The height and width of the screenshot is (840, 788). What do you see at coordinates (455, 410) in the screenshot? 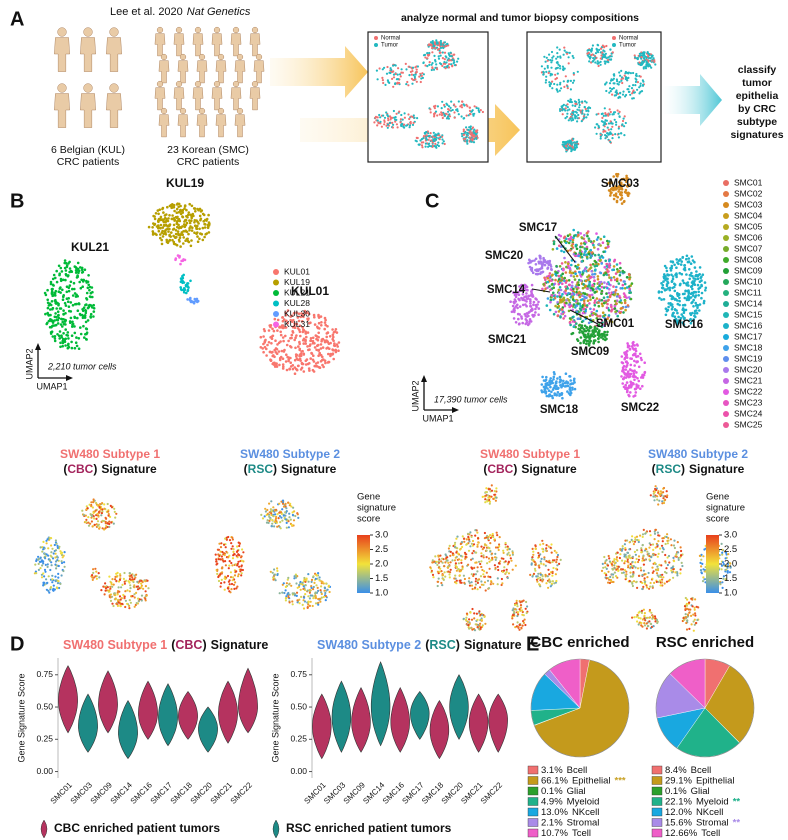
I see `axis-arrowhead` at bounding box center [455, 410].